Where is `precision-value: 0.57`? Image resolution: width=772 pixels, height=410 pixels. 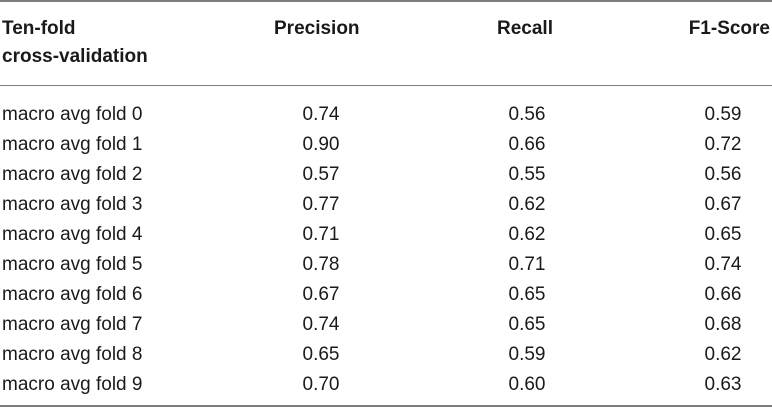
precision-value: 0.57 is located at coordinates (321, 174).